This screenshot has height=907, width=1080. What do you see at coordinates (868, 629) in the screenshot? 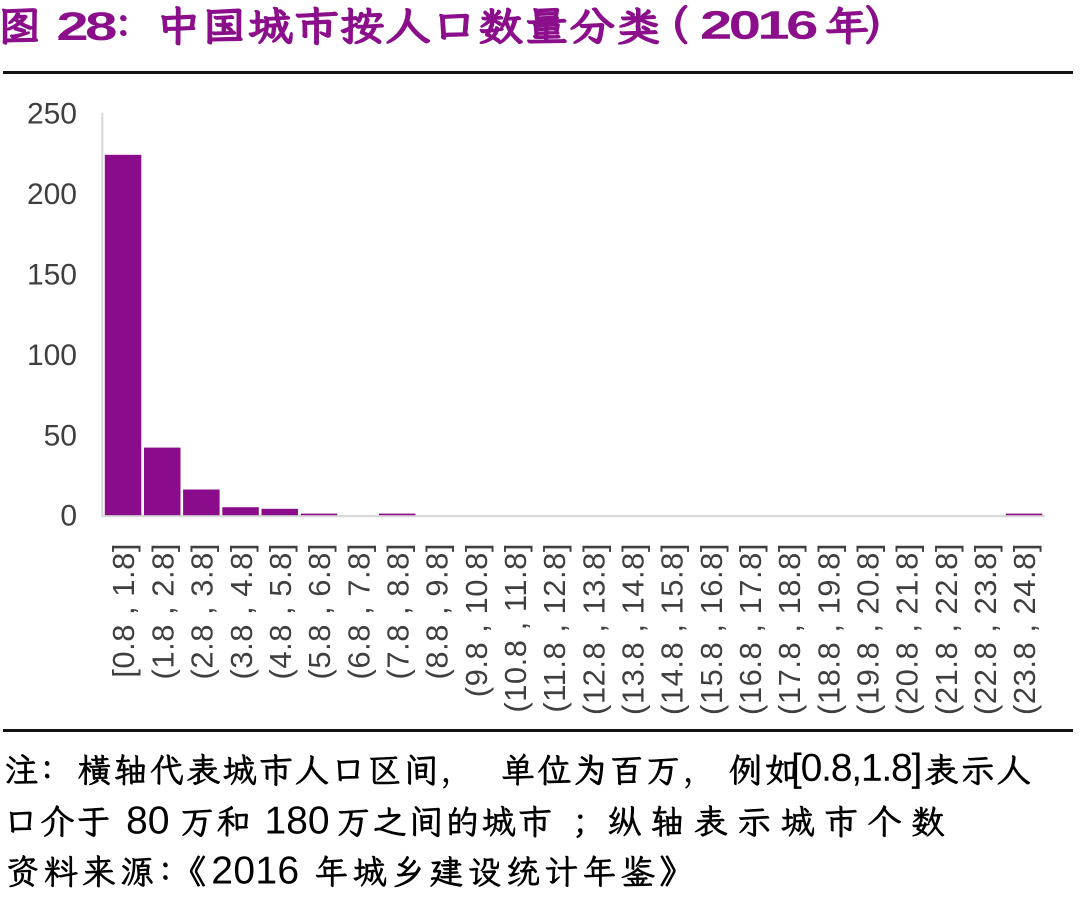
I see `svg-text: (19.8 , 20.8]` at bounding box center [868, 629].